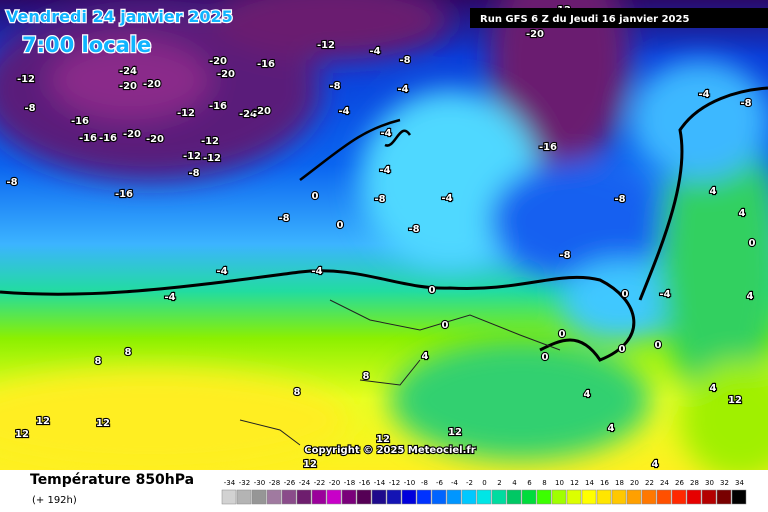  Describe the element at coordinates (469, 483) in the screenshot. I see `legend-label: -2` at that location.